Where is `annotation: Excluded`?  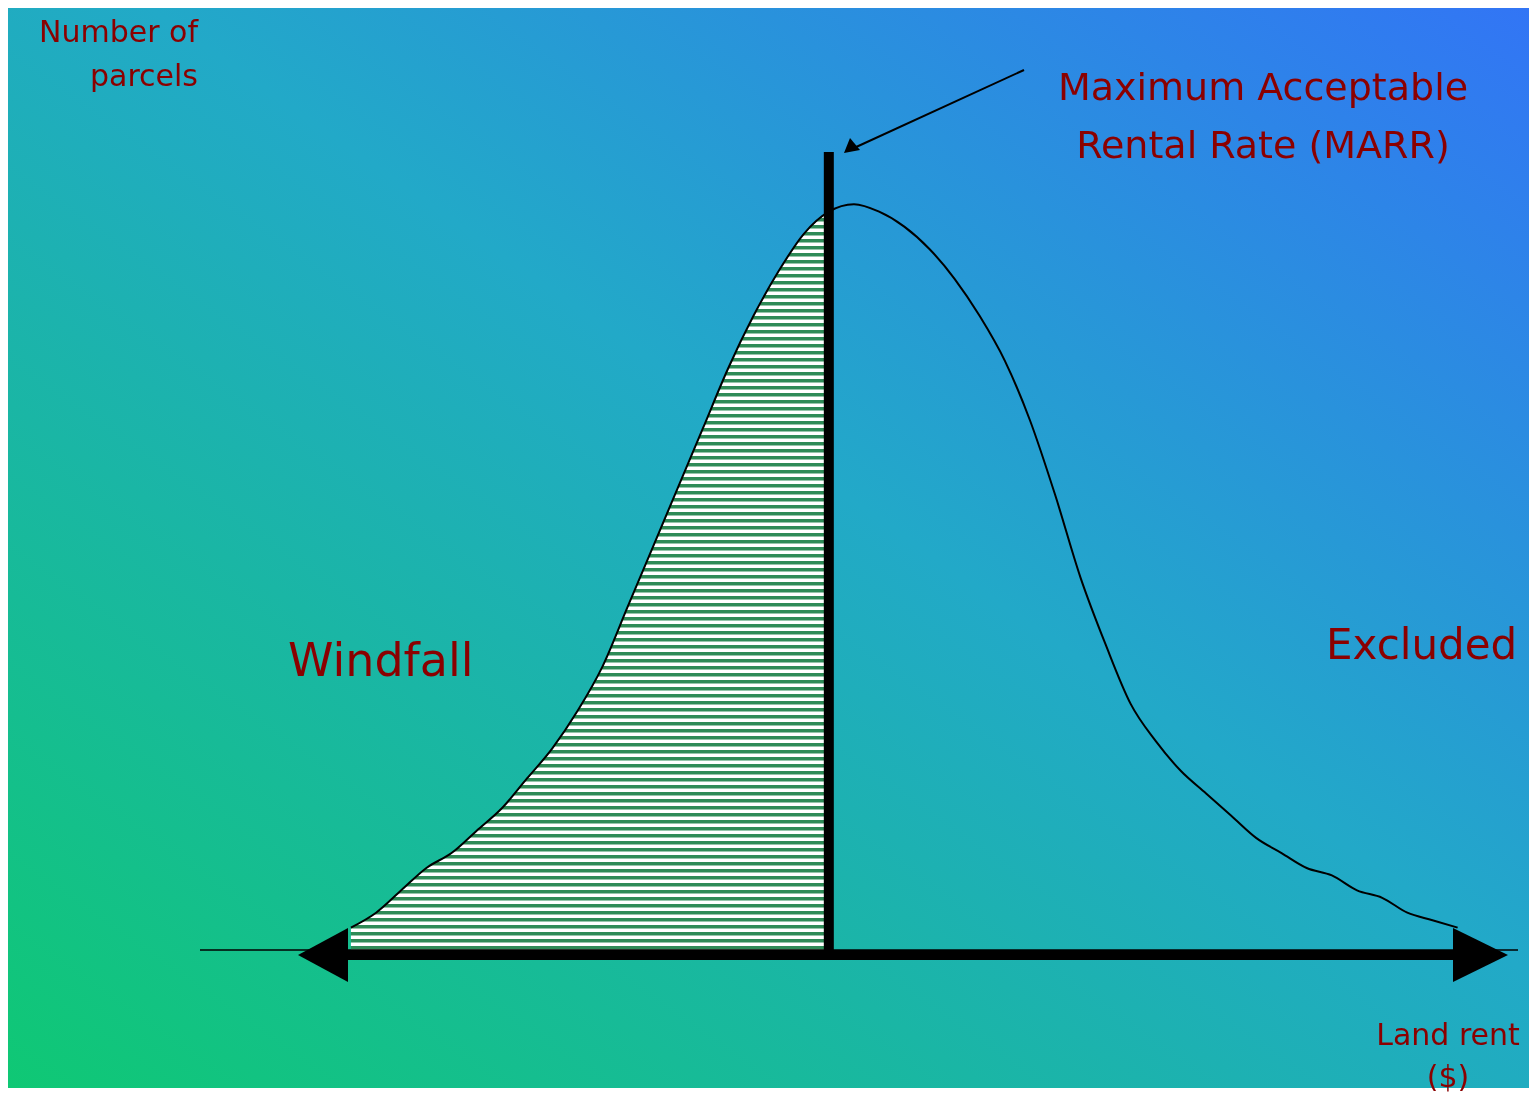
annotation: Excluded is located at coordinates (1422, 644).